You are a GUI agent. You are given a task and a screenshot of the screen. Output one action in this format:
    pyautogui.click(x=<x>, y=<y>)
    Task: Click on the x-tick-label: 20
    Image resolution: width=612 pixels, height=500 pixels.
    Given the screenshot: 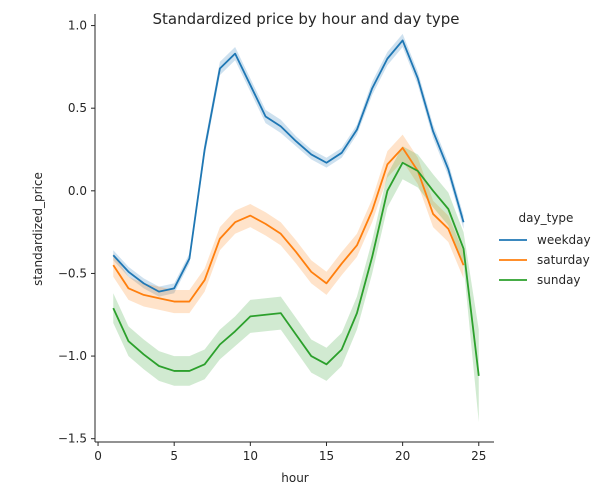 What is the action you would take?
    pyautogui.click(x=402, y=456)
    